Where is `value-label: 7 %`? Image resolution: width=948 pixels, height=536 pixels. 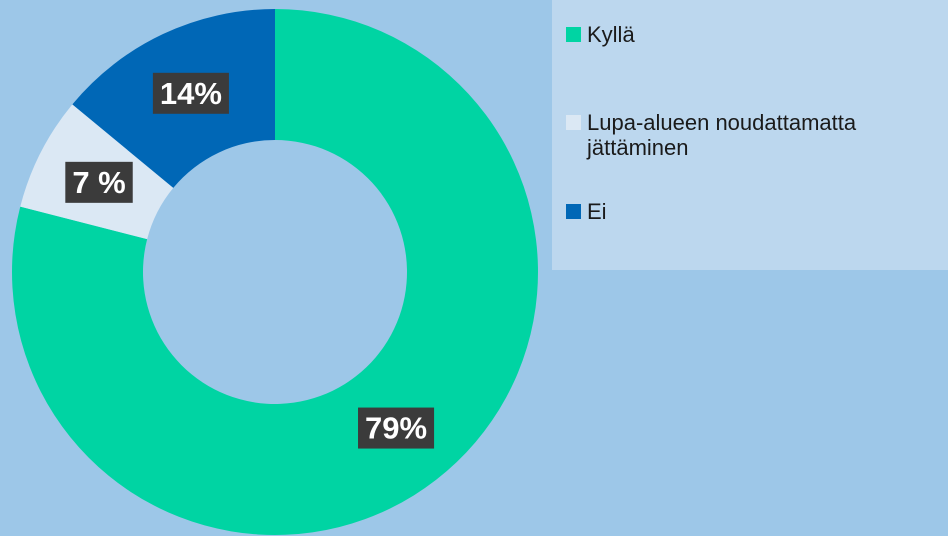 value-label: 7 % is located at coordinates (98, 182).